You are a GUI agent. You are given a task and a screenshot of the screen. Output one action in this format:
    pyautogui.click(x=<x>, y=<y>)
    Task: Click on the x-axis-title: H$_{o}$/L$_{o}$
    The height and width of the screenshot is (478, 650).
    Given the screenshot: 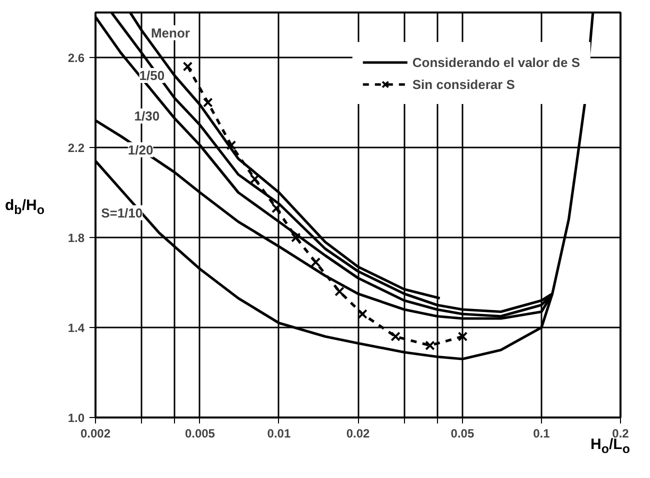 What is the action you would take?
    pyautogui.click(x=610, y=446)
    